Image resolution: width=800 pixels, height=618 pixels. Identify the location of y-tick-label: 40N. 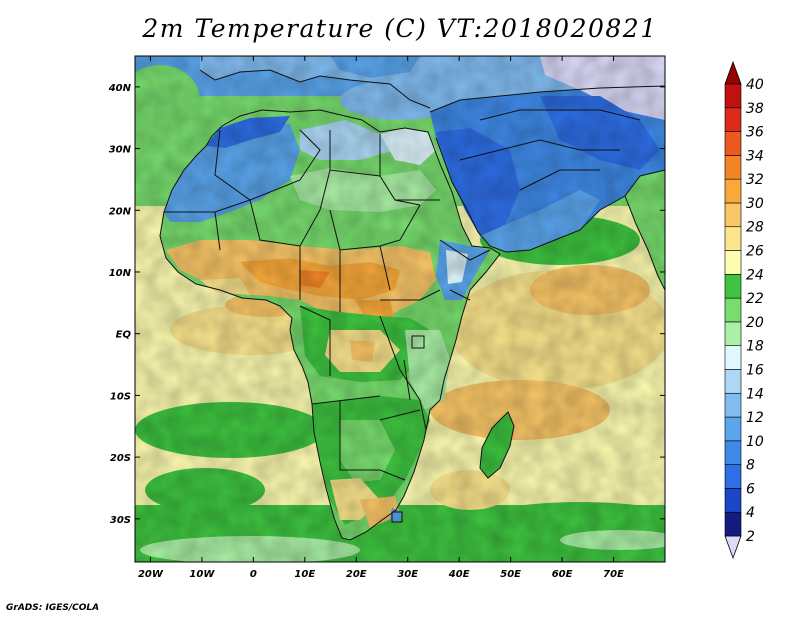
(120, 88).